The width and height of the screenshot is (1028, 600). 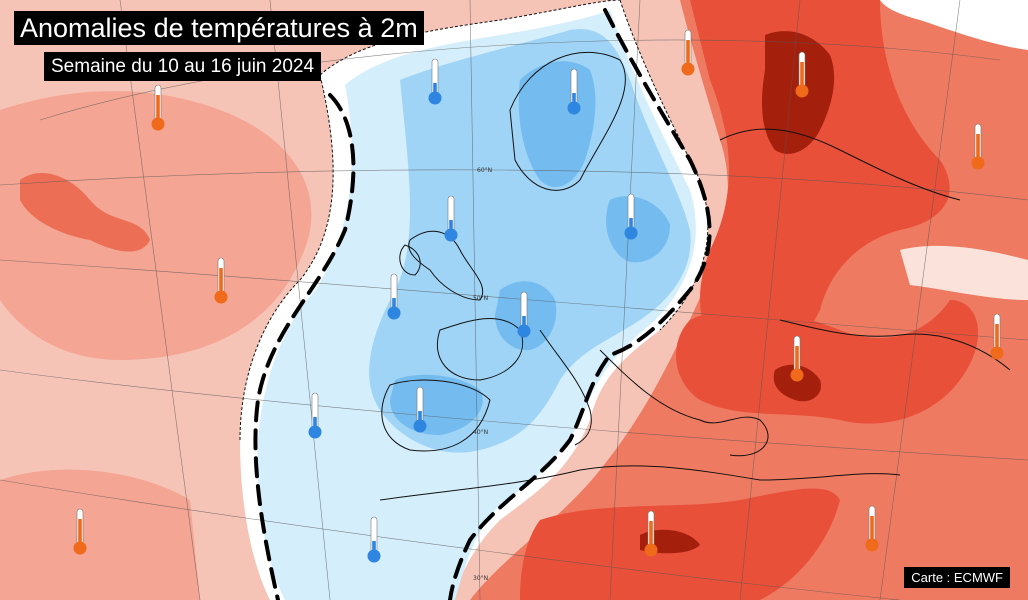 What do you see at coordinates (480, 298) in the screenshot?
I see `lat-label-50: 50°N` at bounding box center [480, 298].